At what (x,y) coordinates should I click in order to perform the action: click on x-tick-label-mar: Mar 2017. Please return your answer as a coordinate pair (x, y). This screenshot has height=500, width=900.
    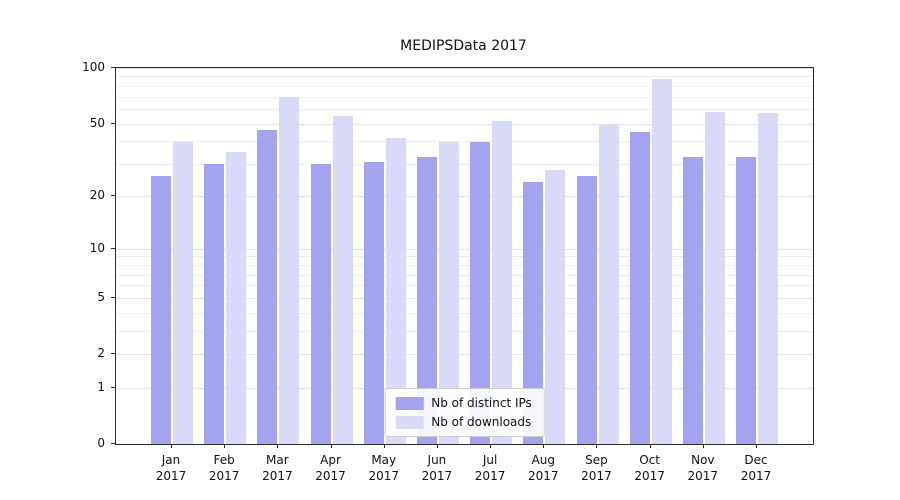
    Looking at the image, I should click on (277, 468).